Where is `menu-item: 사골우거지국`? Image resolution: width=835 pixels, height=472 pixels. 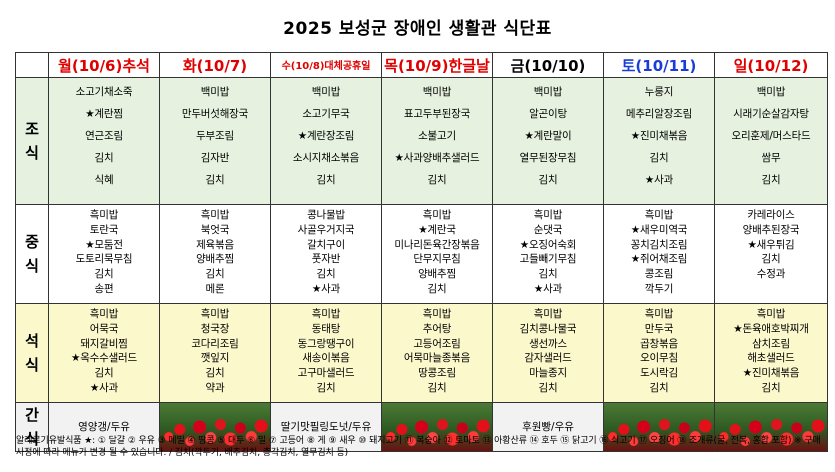
menu-item: 사골우거지국 is located at coordinates (326, 229).